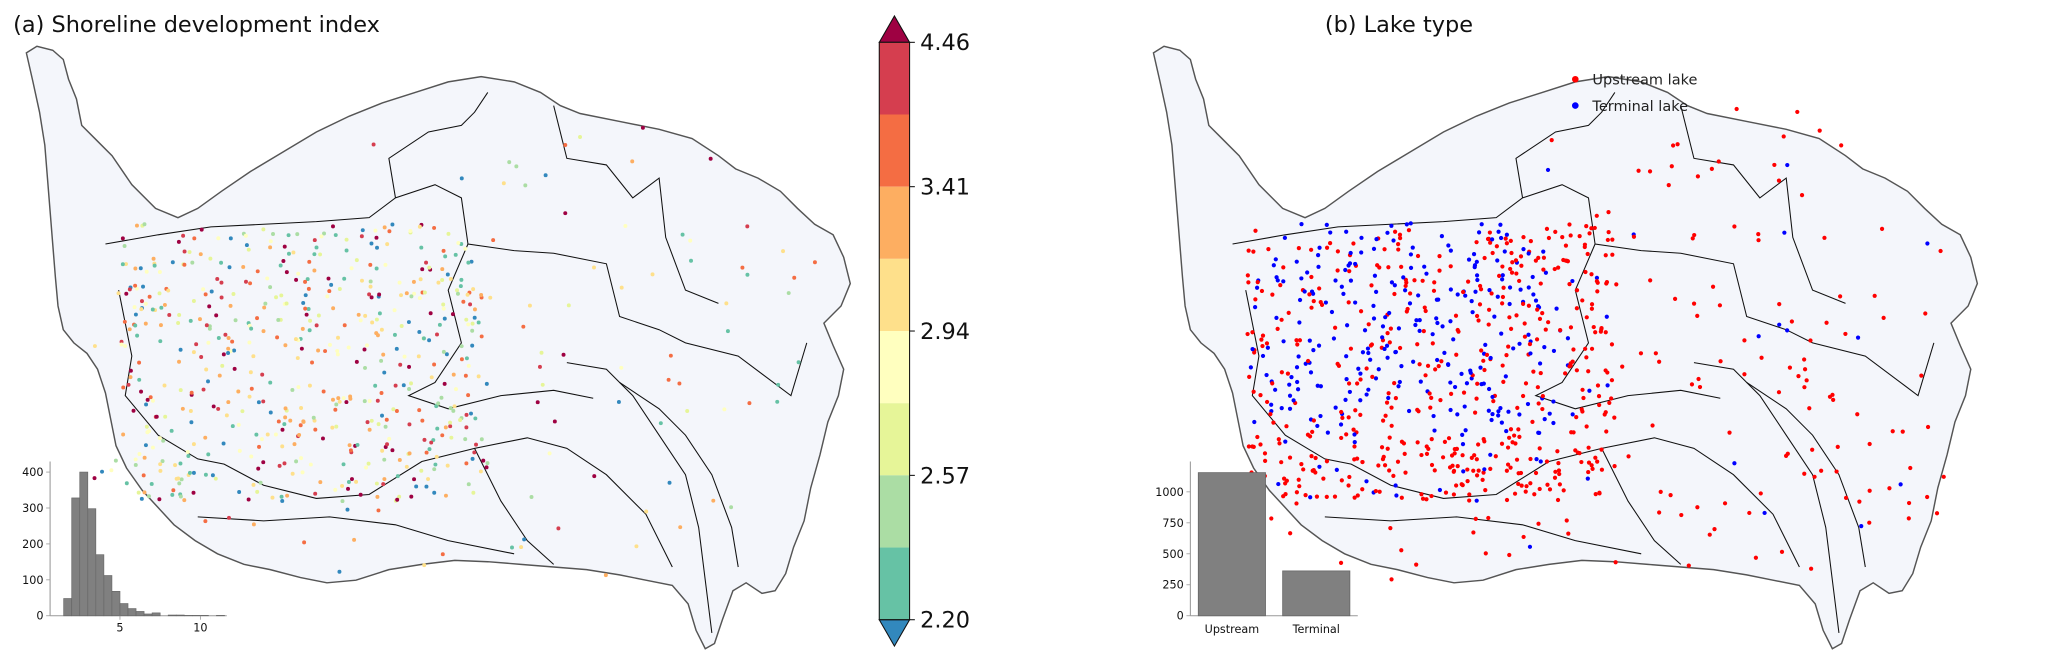 This screenshot has height=666, width=2067. Describe the element at coordinates (124, 548) in the screenshot. I see `histogram-inset: 0 100 200 300 400 5 10` at that location.